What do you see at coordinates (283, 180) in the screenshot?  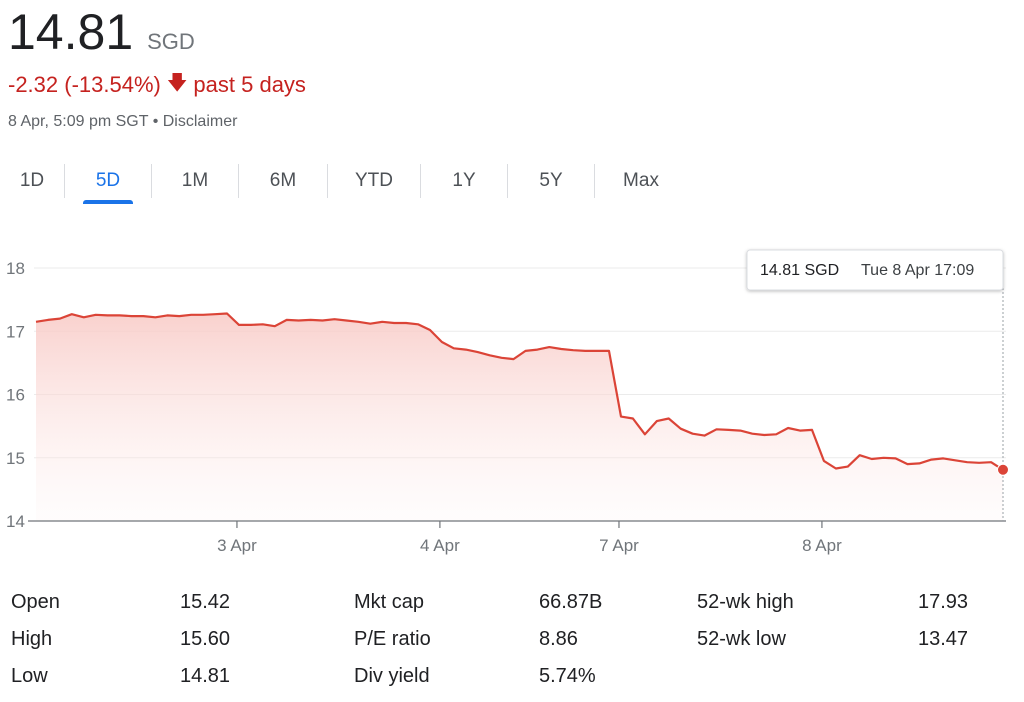 I see `tab-6m: 6M` at bounding box center [283, 180].